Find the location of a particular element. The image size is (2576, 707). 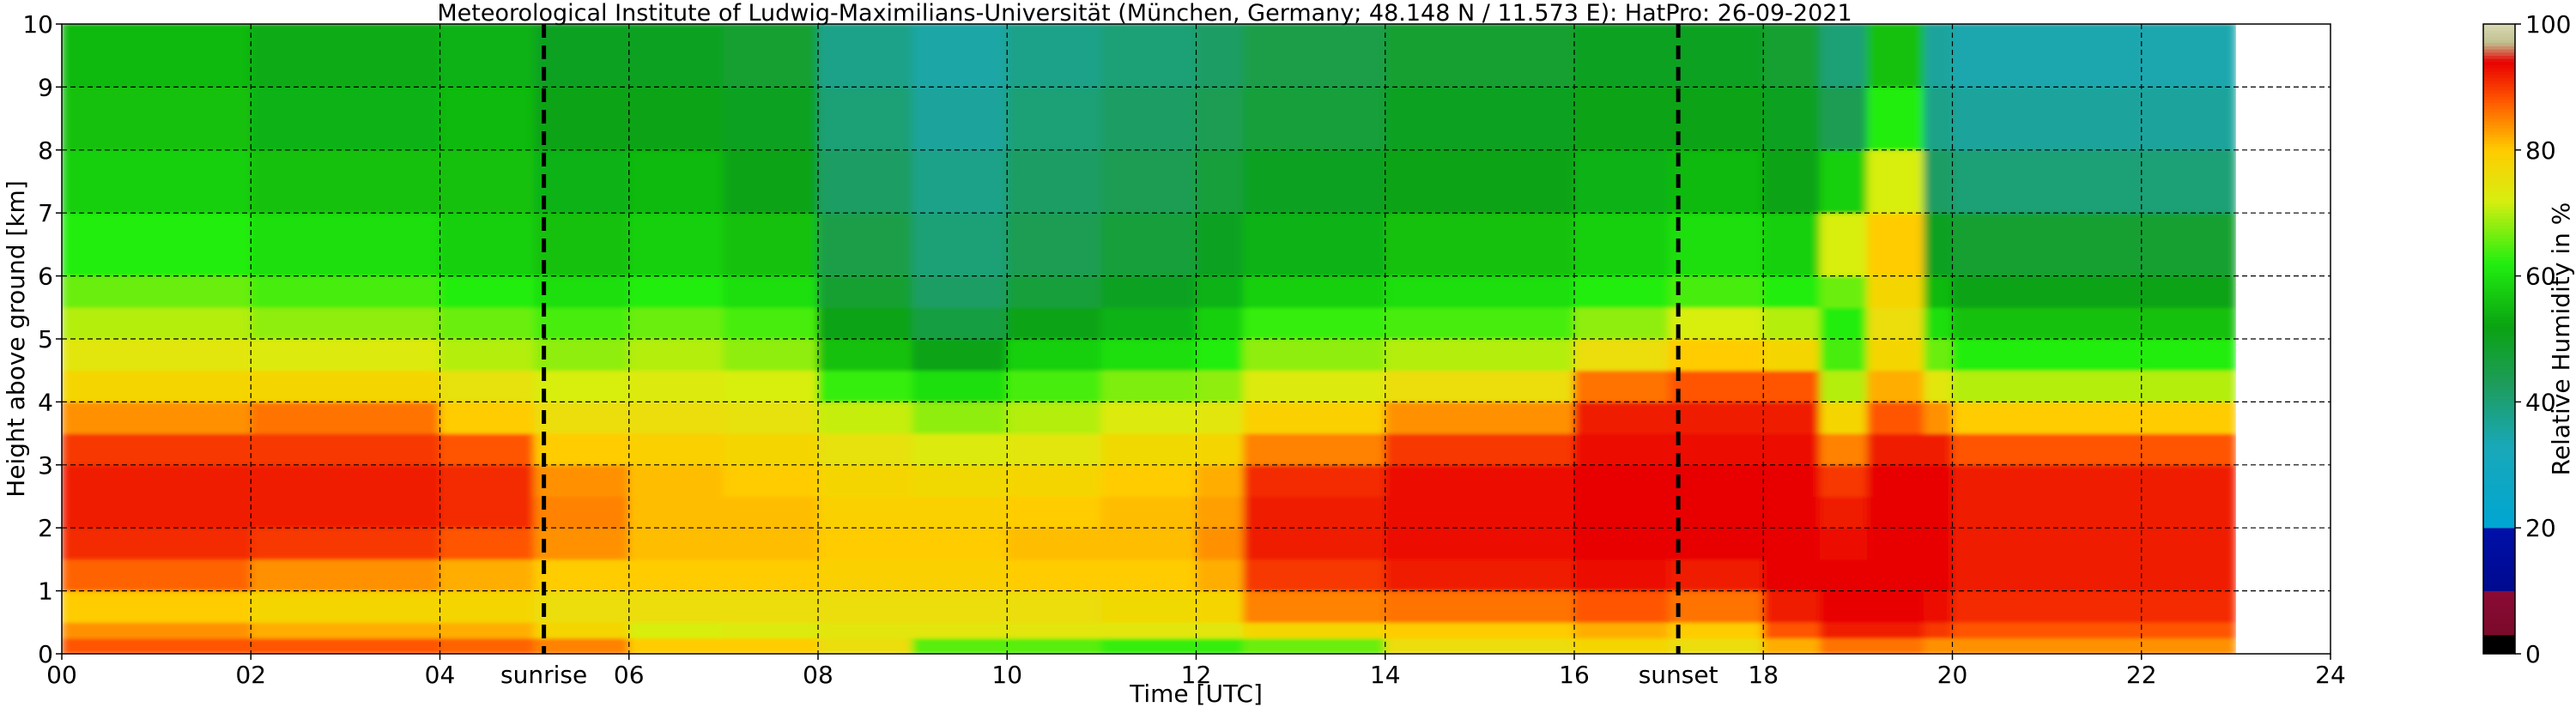

colorbar-tick-label: 100 is located at coordinates (2548, 24).